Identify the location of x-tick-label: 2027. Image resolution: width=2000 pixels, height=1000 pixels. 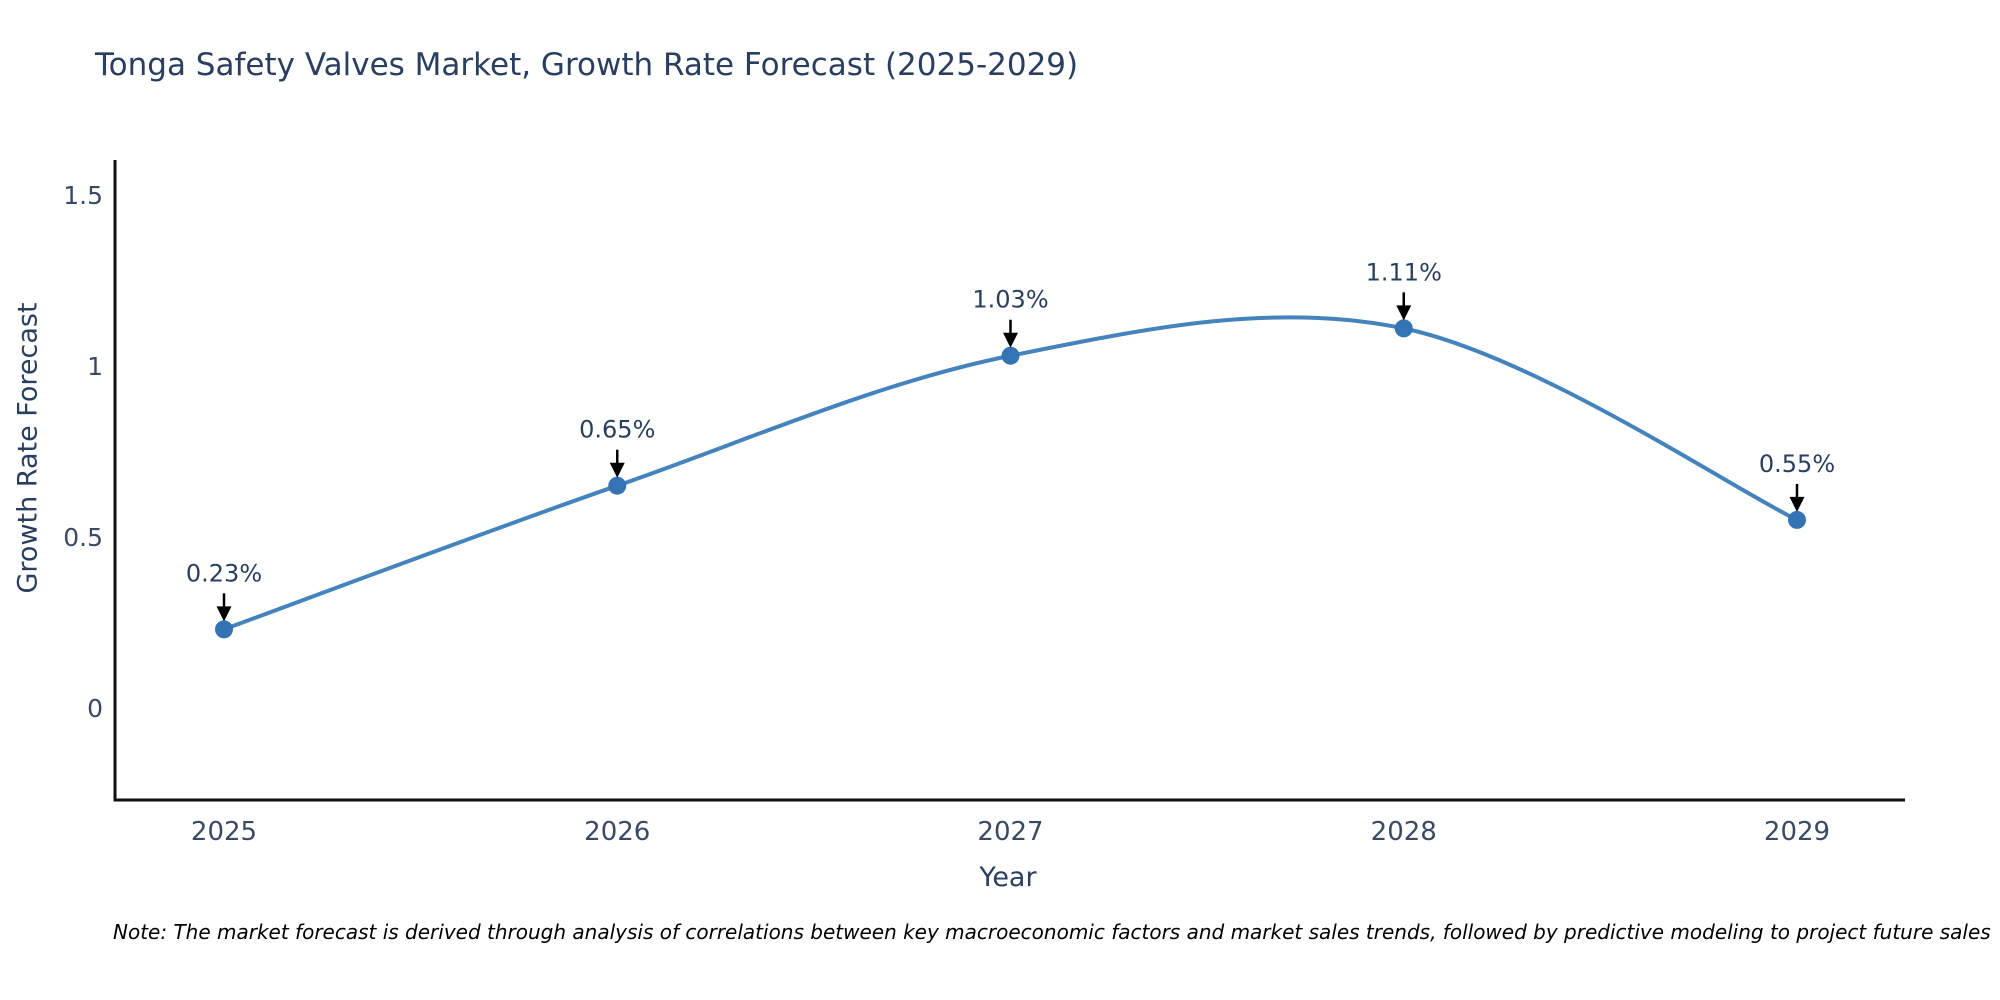
(1010, 832).